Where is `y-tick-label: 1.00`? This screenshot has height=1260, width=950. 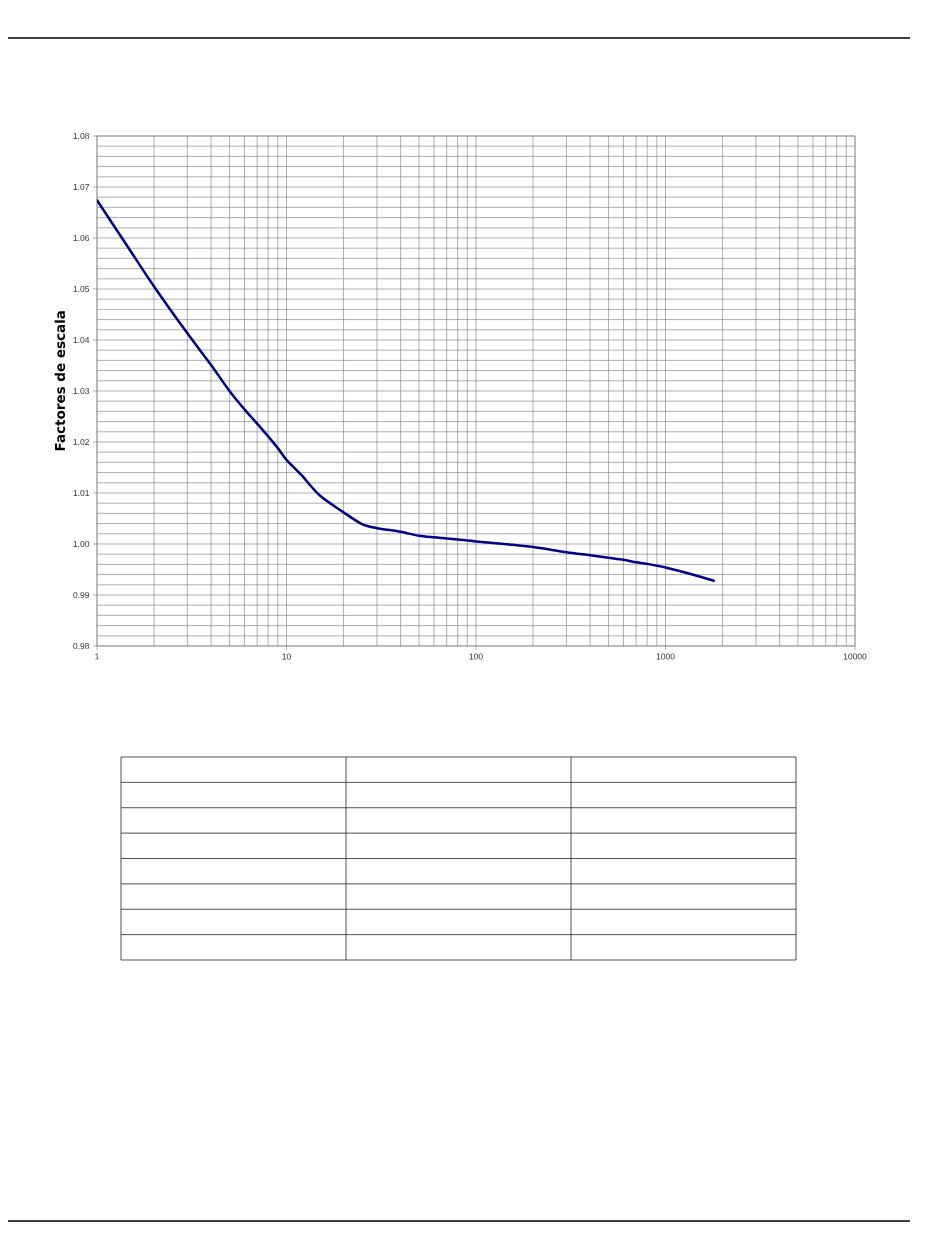 y-tick-label: 1.00 is located at coordinates (81, 543).